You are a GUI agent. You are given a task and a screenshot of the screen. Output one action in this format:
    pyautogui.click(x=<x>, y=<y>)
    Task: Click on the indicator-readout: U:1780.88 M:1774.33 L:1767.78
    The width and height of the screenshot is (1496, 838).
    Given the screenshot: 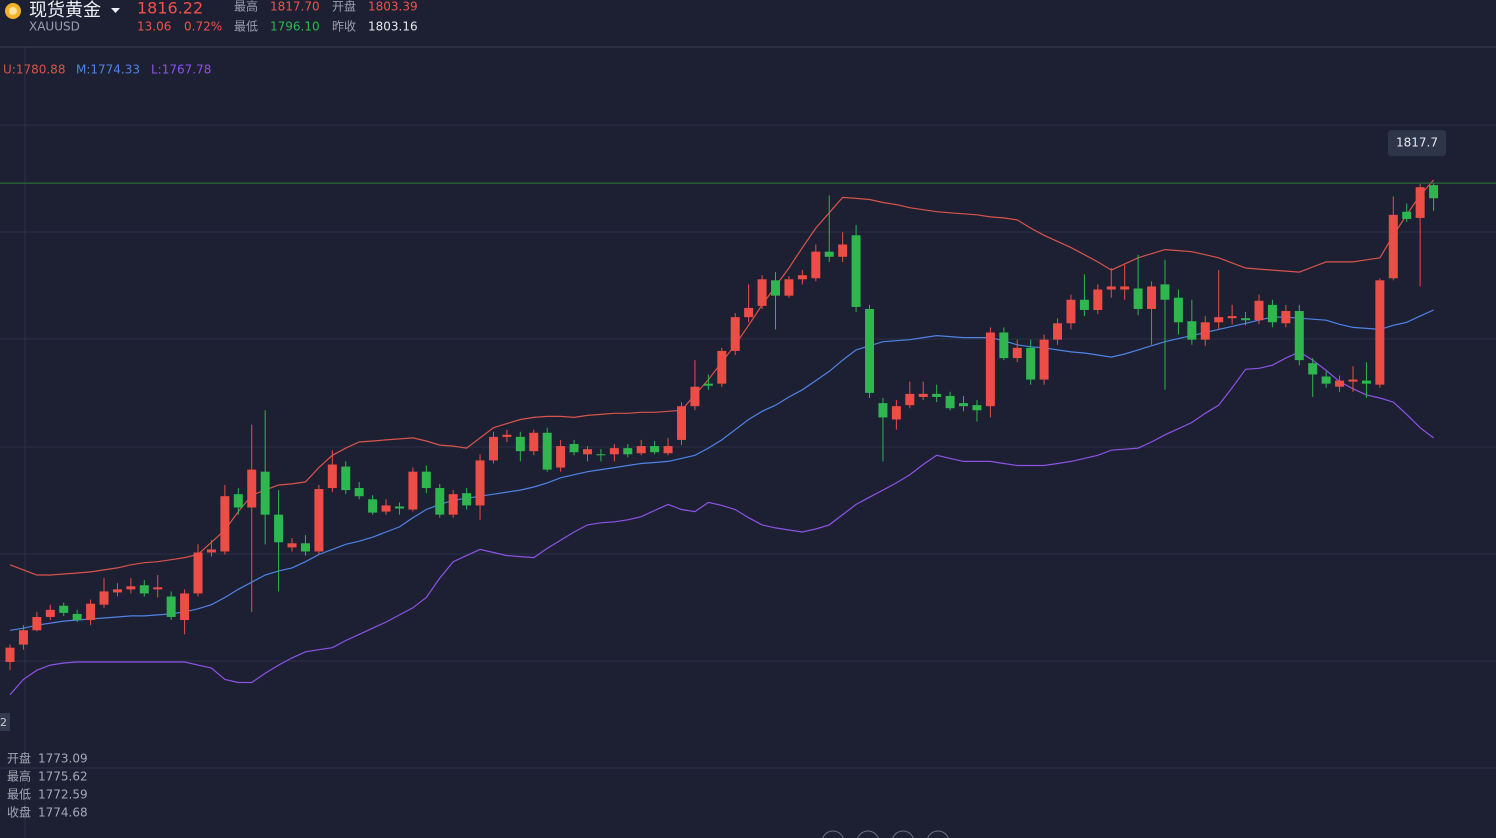 What is the action you would take?
    pyautogui.click(x=107, y=70)
    